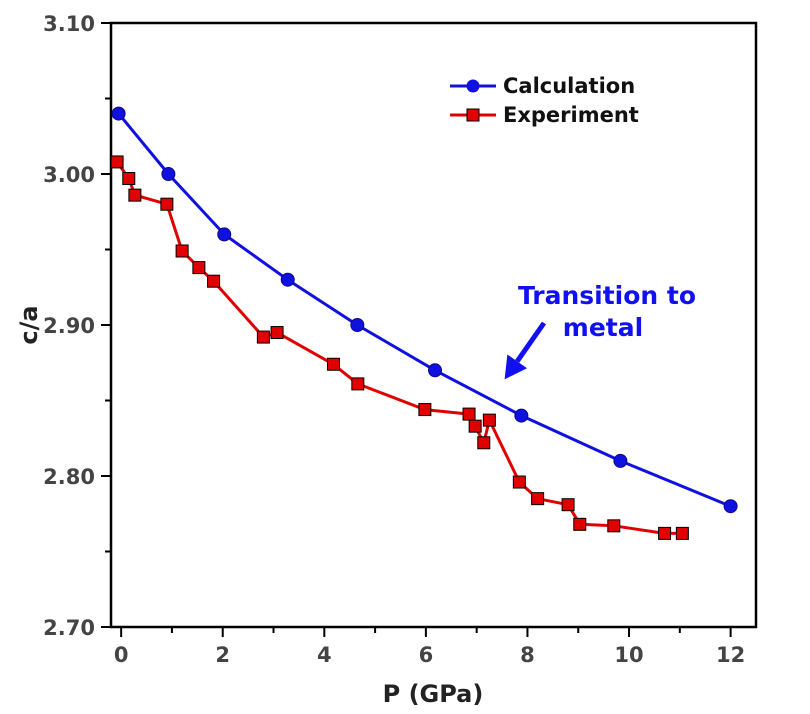 Image resolution: width=810 pixels, height=714 pixels. What do you see at coordinates (29, 324) in the screenshot?
I see `y-axis-title: c/a` at bounding box center [29, 324].